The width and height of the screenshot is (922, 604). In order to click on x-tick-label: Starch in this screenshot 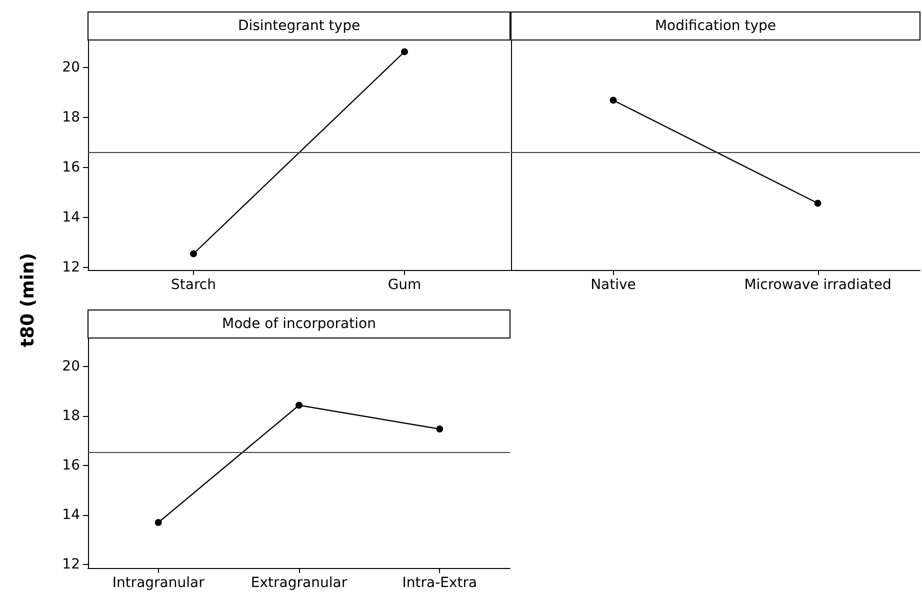, I will do `click(193, 285)`.